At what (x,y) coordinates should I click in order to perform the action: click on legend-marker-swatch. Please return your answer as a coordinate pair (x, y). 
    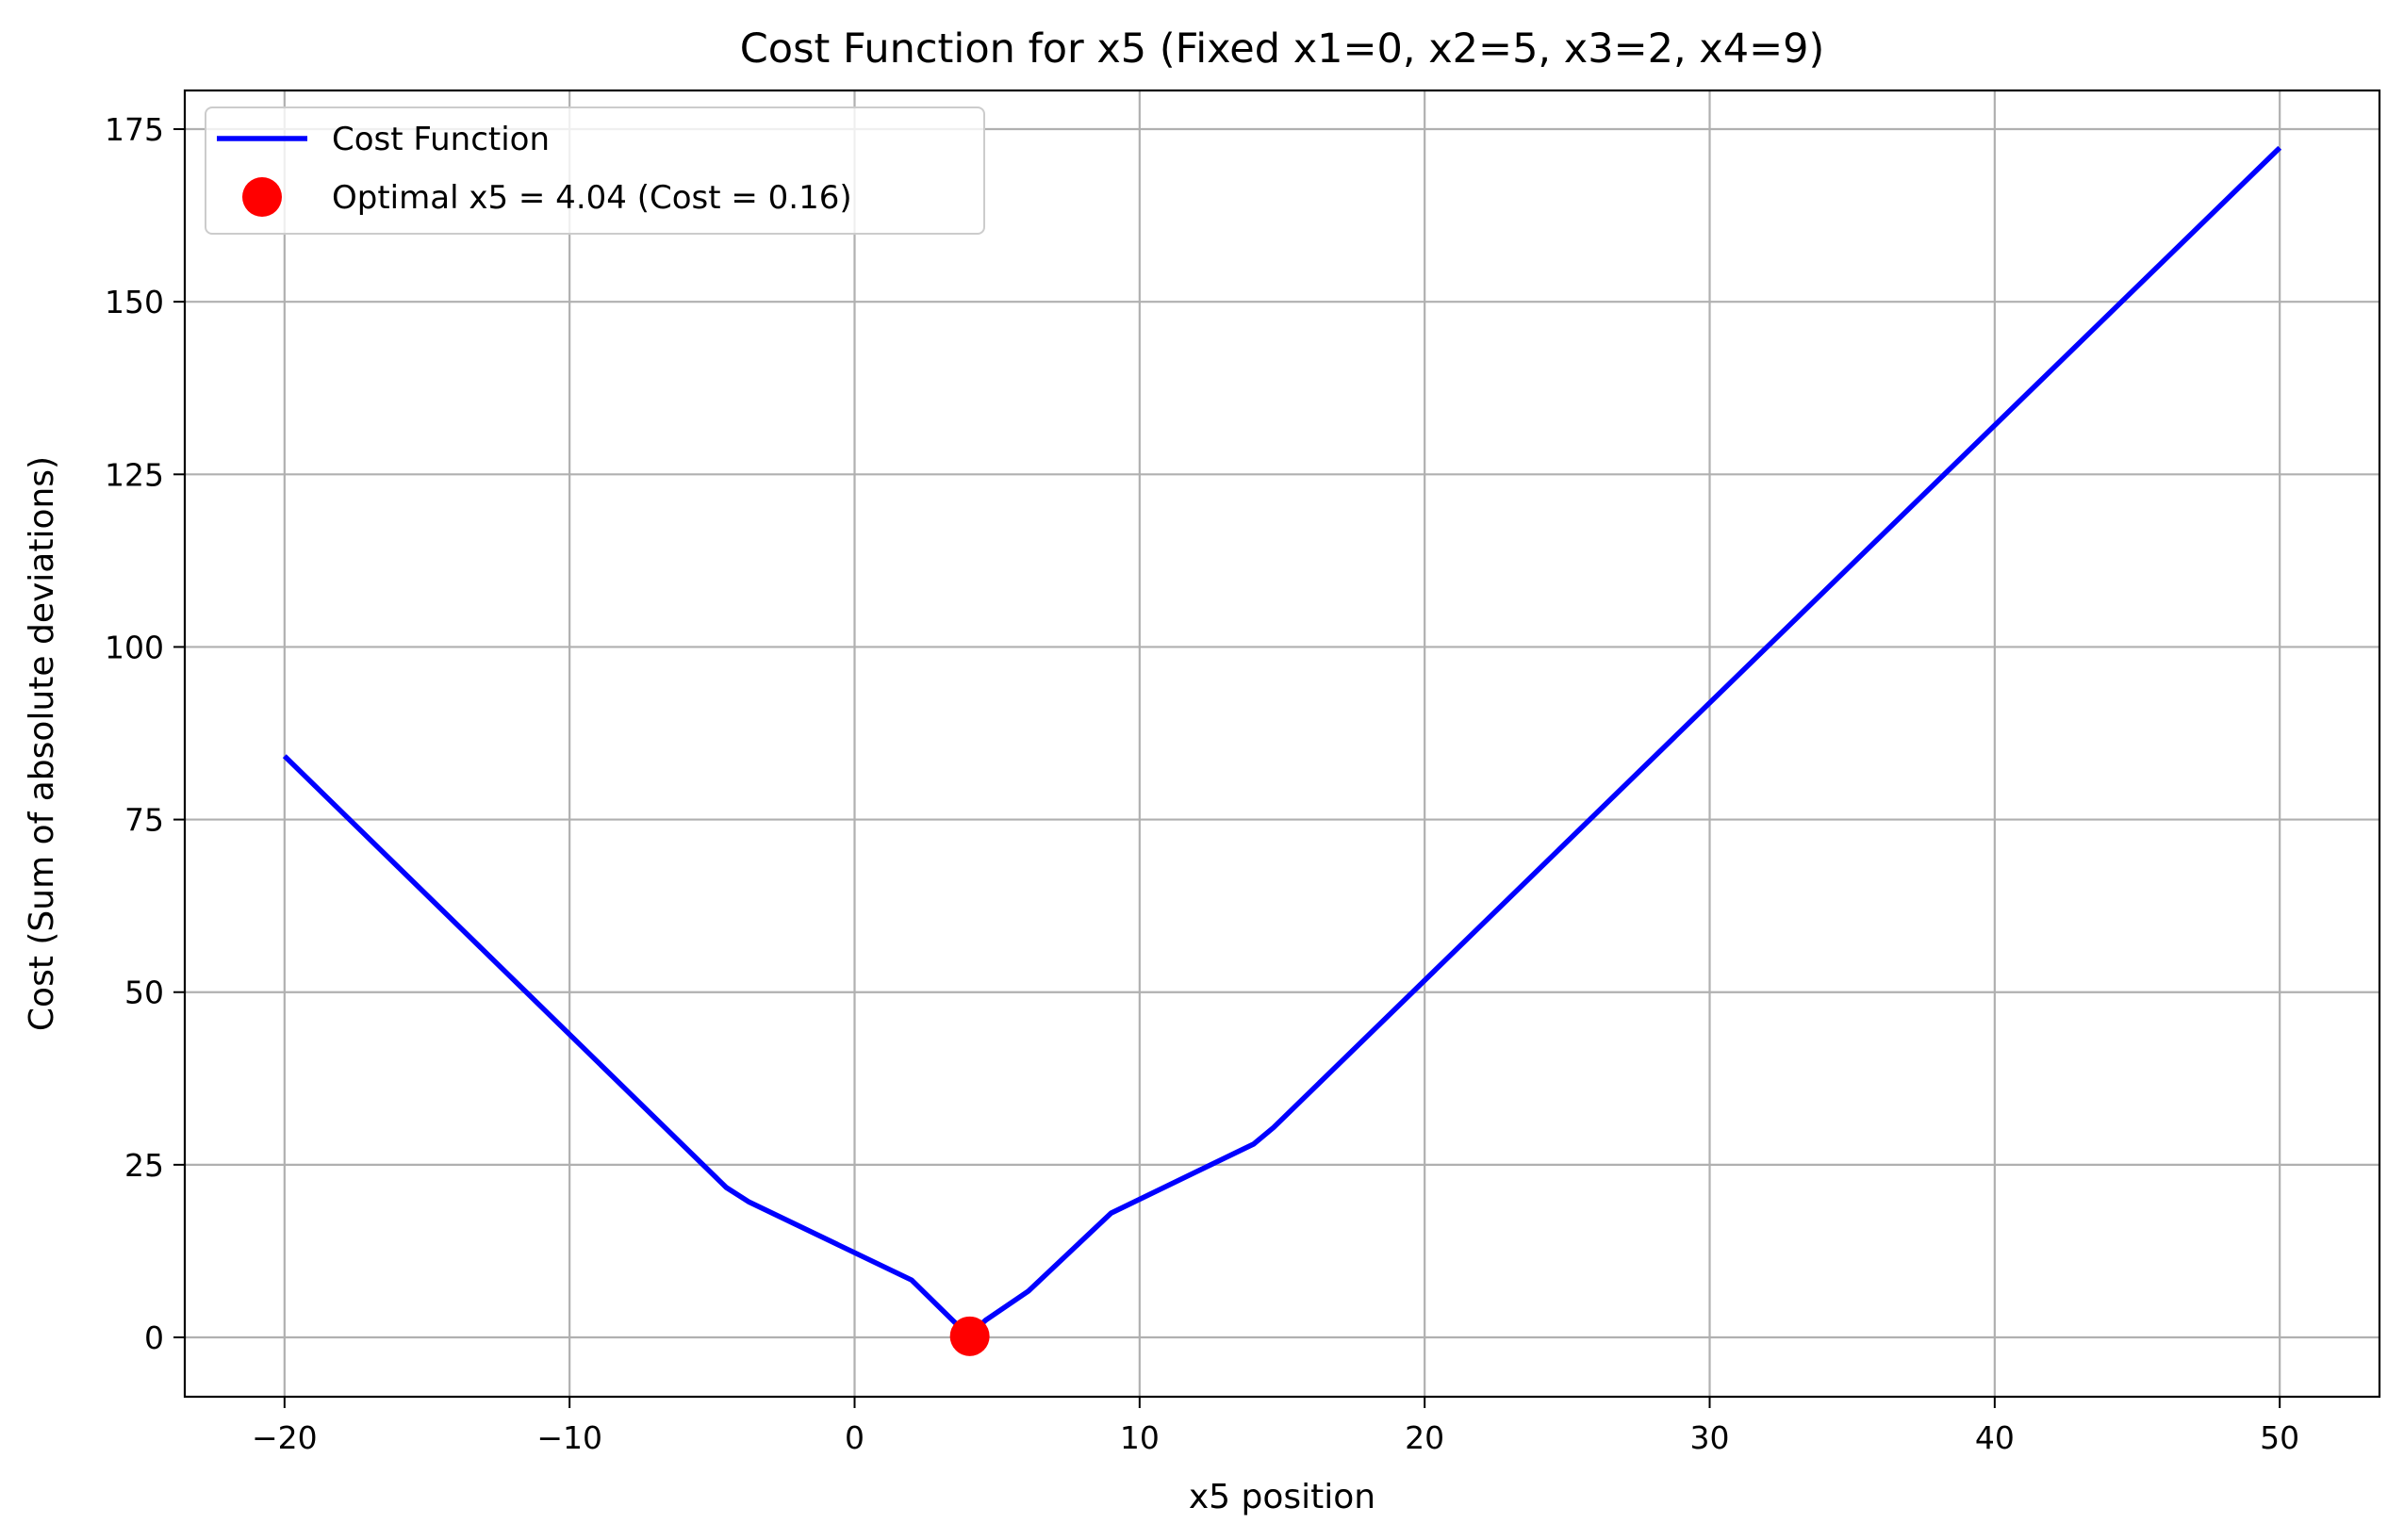
    Looking at the image, I should click on (262, 197).